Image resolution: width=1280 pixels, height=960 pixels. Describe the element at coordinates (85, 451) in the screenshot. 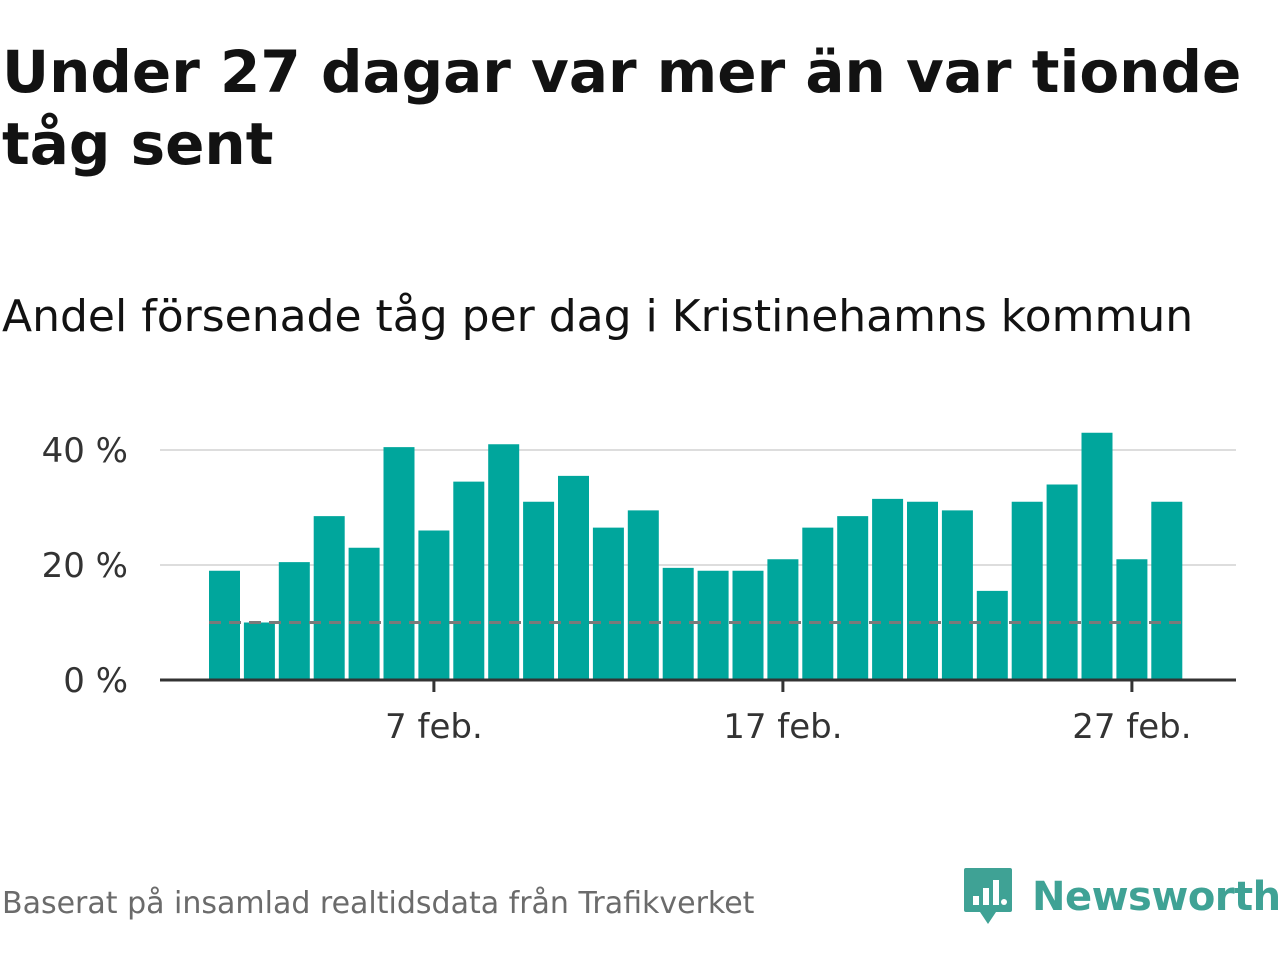

I see `y-tick-label: 40 %` at that location.